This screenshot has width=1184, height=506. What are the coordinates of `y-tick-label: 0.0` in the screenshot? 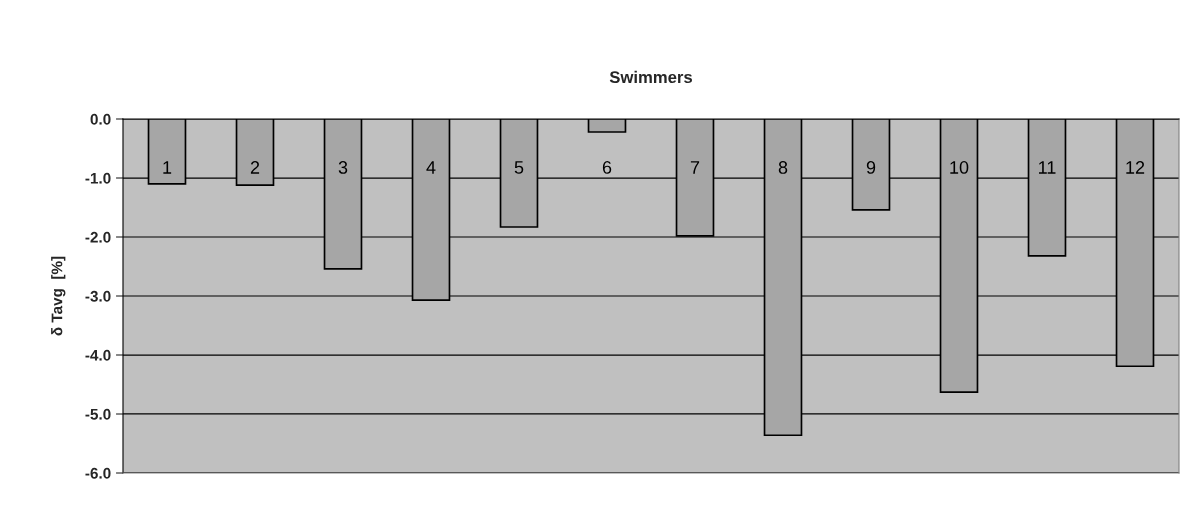 It's located at (100, 119).